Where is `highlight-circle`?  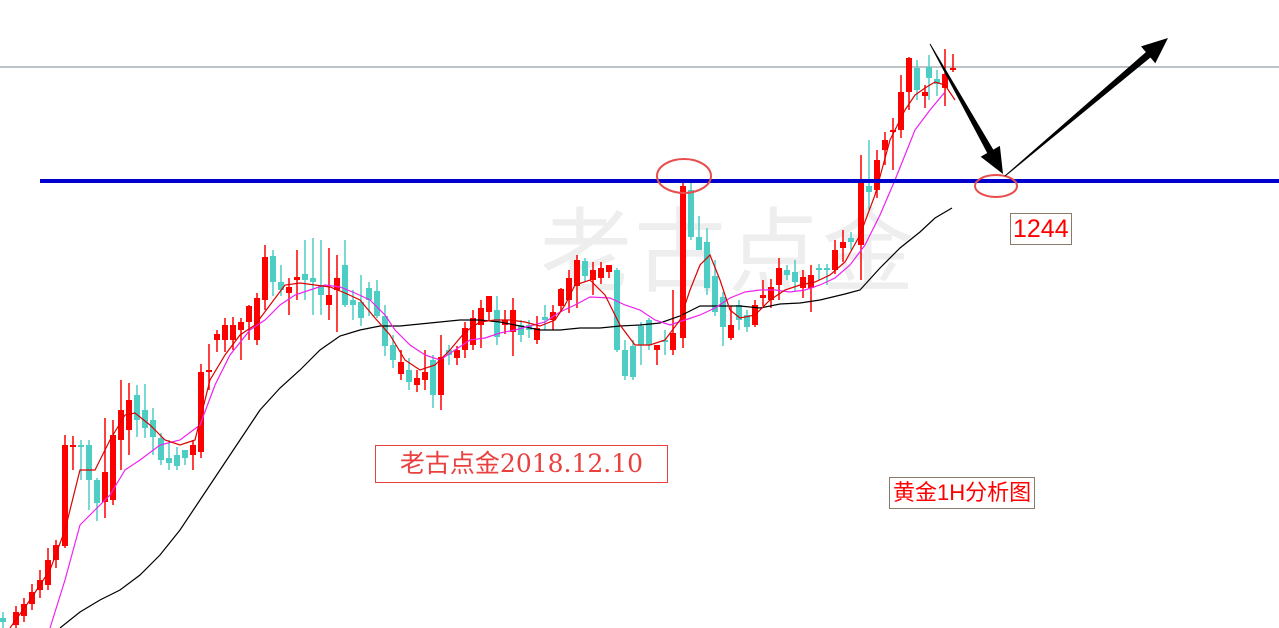
highlight-circle is located at coordinates (684, 176).